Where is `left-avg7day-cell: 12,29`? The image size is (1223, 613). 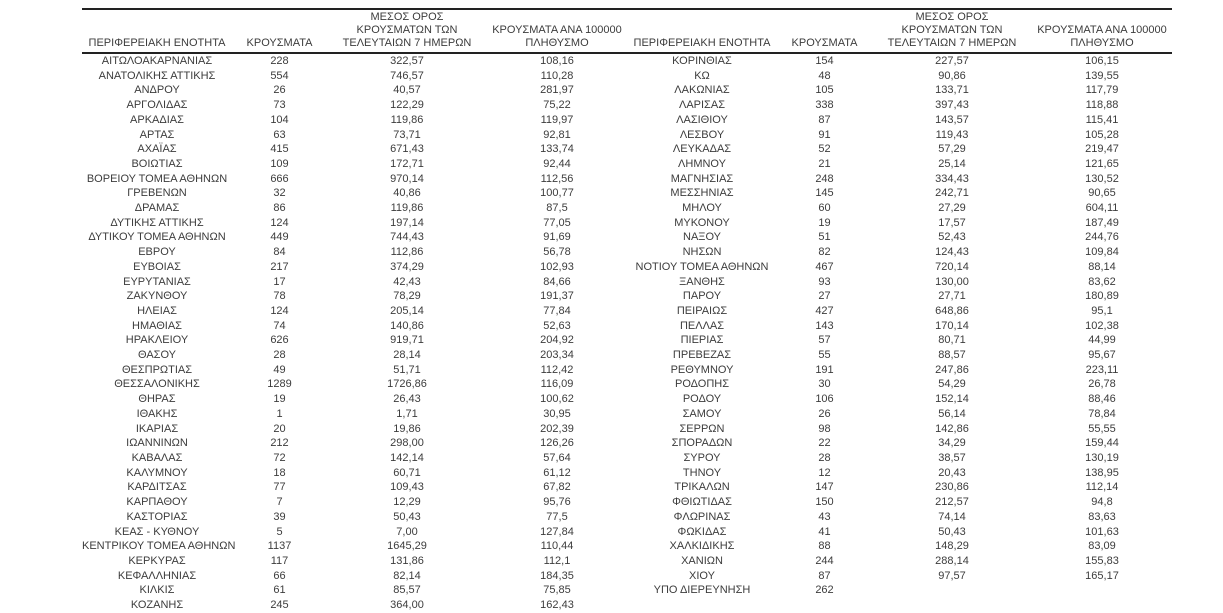
left-avg7day-cell: 12,29 is located at coordinates (407, 502).